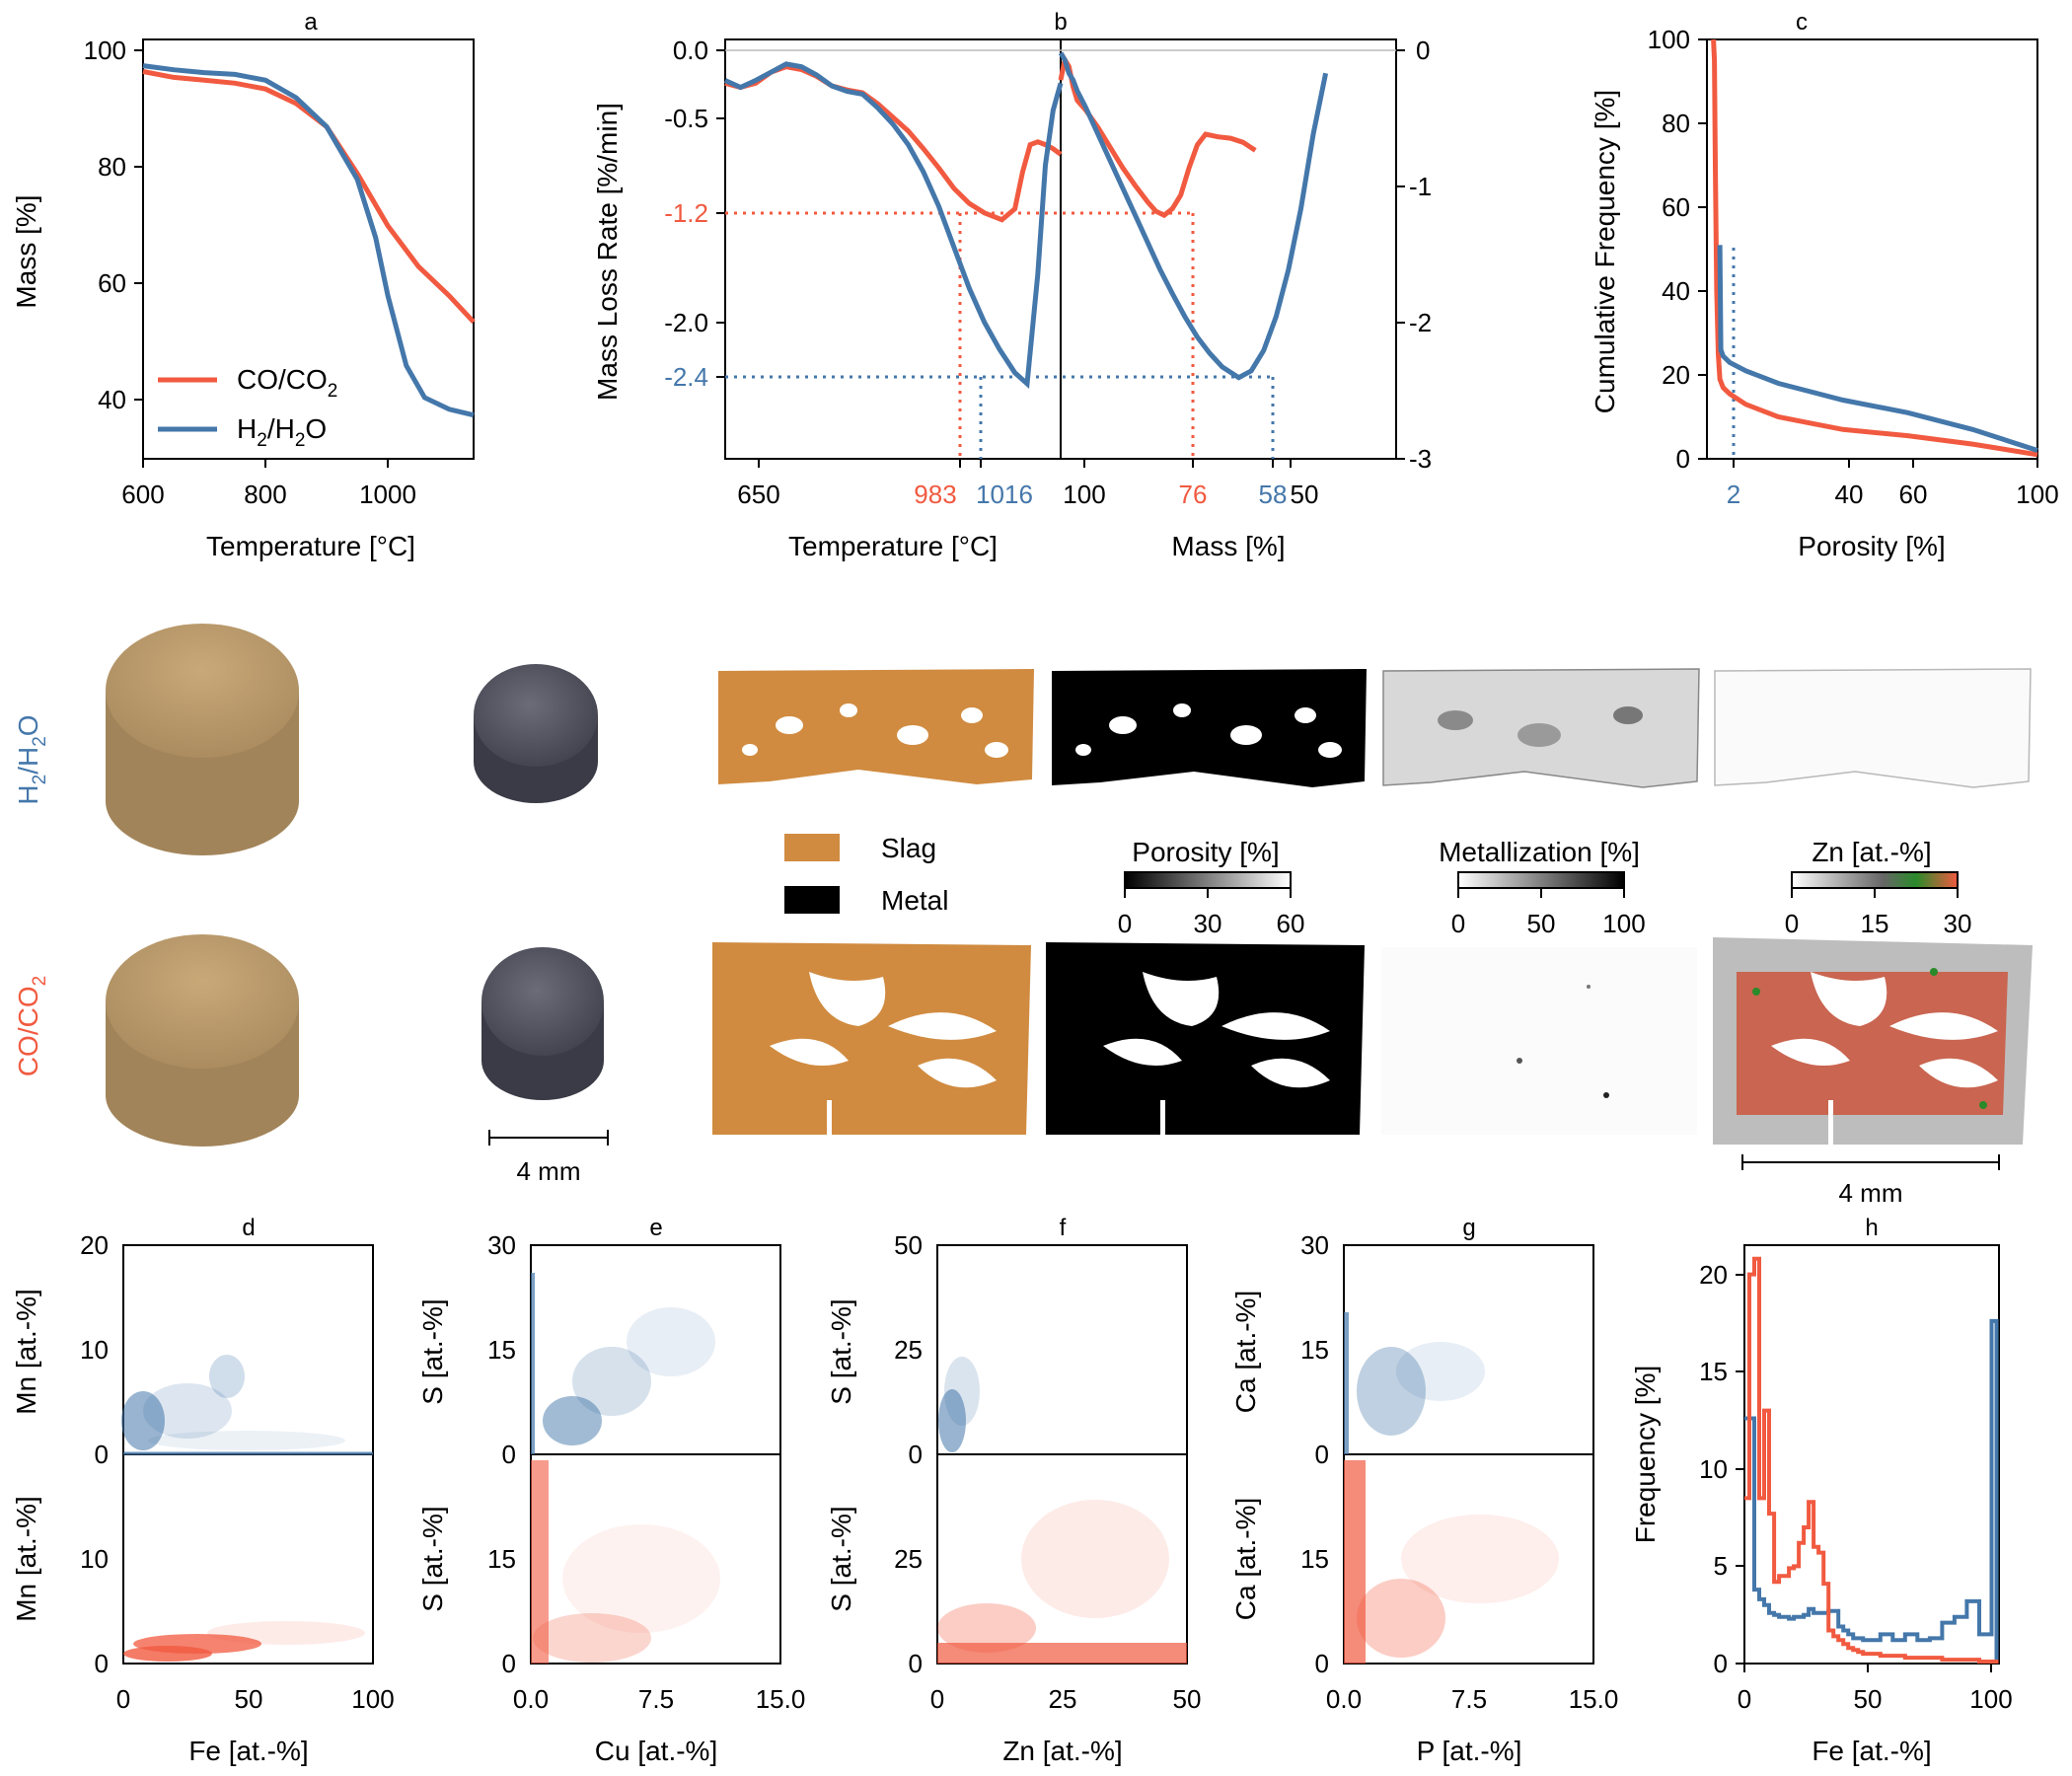 The height and width of the screenshot is (1776, 2072). Describe the element at coordinates (1539, 1041) in the screenshot. I see `xsection-metallization-co` at that location.